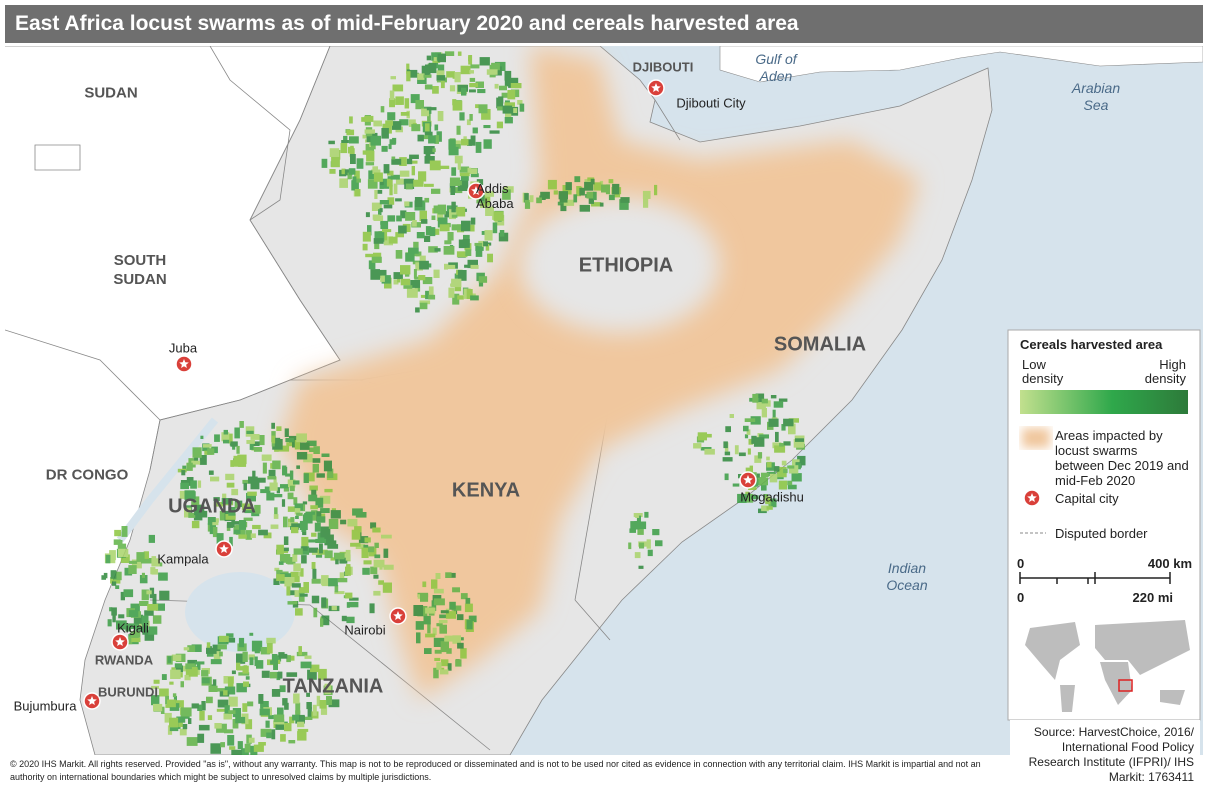  I want to click on inset-marker, so click(1125, 685).